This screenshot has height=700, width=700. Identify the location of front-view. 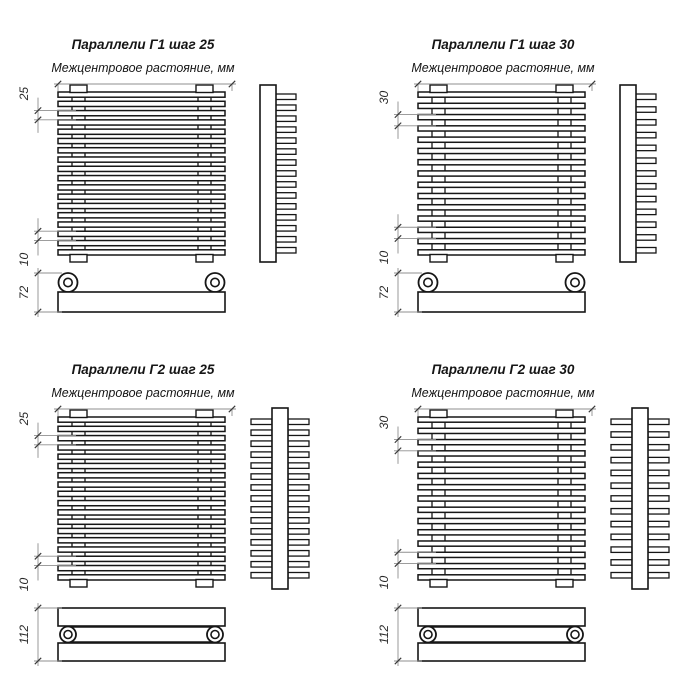
(141, 173).